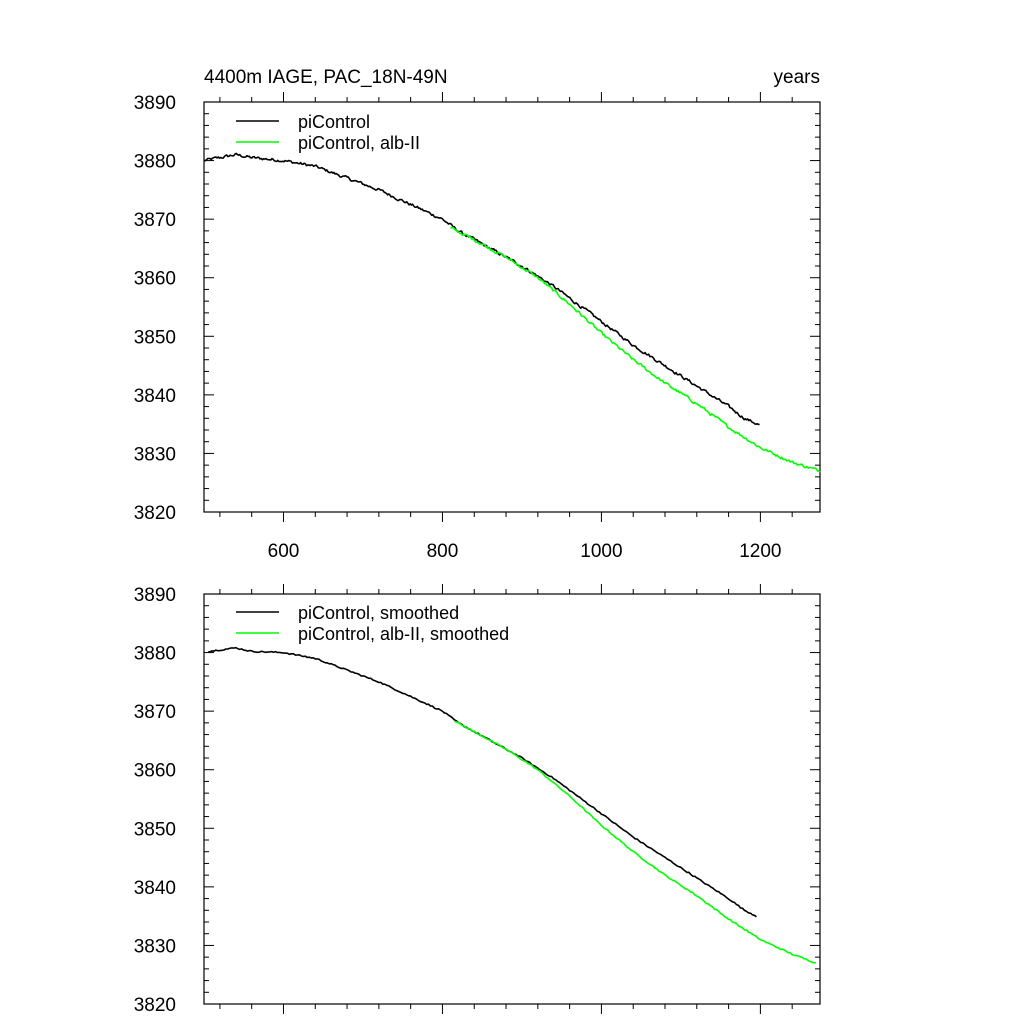 The height and width of the screenshot is (1024, 1024). What do you see at coordinates (525, 551) in the screenshot?
I see `x-axis-labels: 600 800 1000 1200` at bounding box center [525, 551].